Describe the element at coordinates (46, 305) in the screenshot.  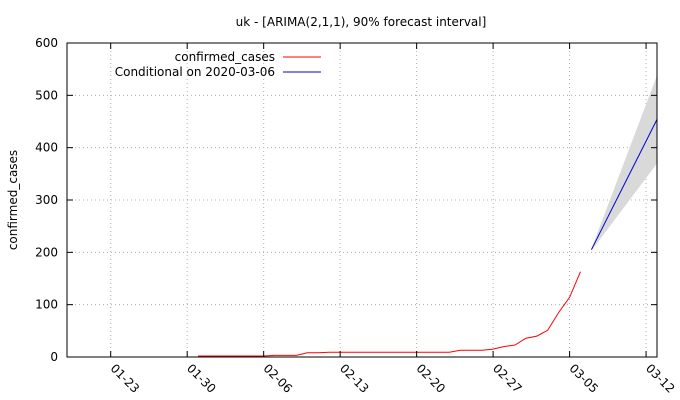
I see `y-tick-label: 100` at that location.